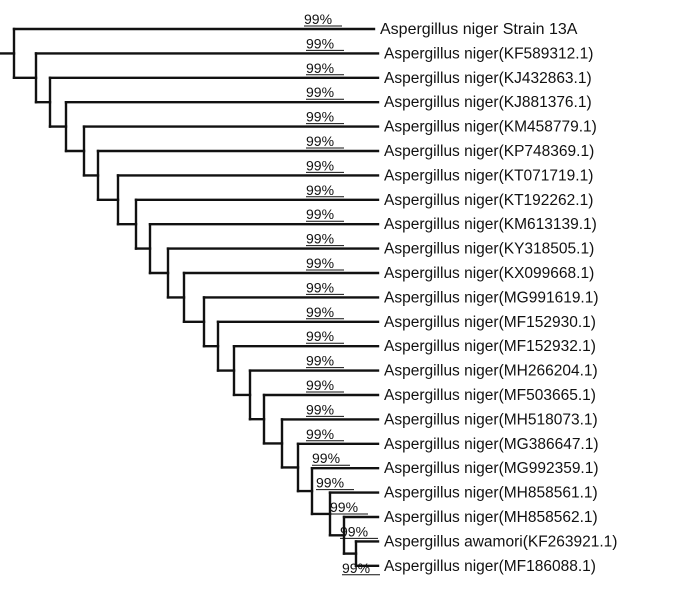 The width and height of the screenshot is (697, 607). What do you see at coordinates (489, 273) in the screenshot?
I see `taxon-label: Aspergillus niger(KX099668.1)` at bounding box center [489, 273].